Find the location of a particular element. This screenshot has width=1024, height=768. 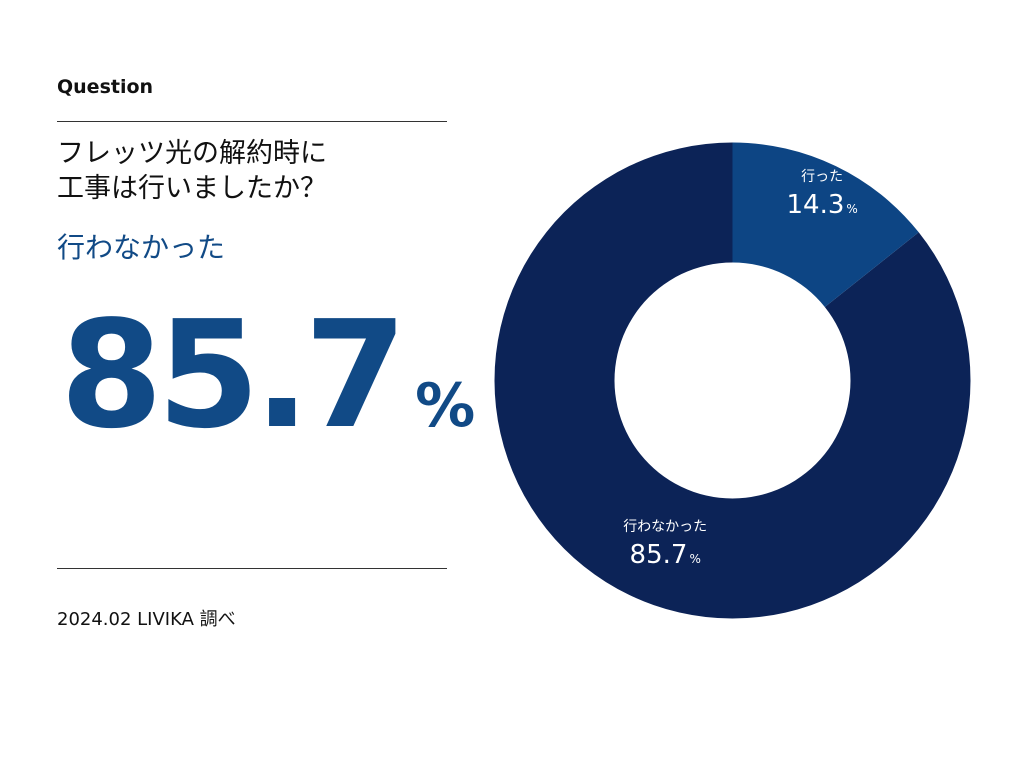

slice-value-did: 14.3 is located at coordinates (815, 205).